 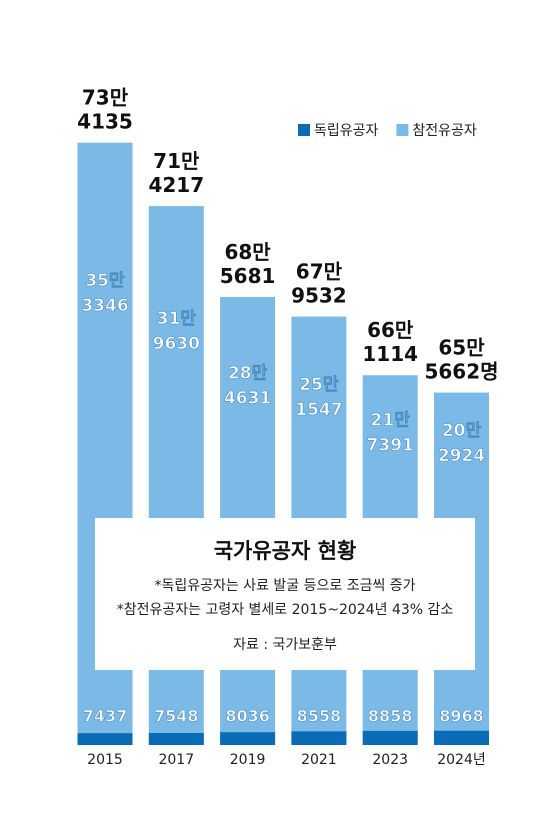 What do you see at coordinates (247, 716) in the screenshot?
I see `value-label: 8036` at bounding box center [247, 716].